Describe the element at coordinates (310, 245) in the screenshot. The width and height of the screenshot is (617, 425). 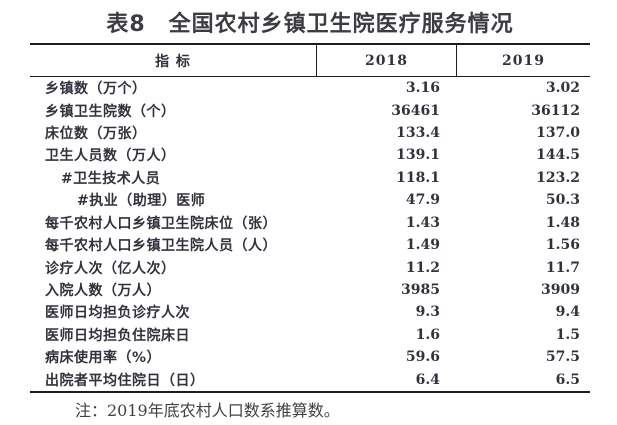
I see `table-row: 每千农村人口乡镇卫生院人员（人） 1.49 1.56` at that location.